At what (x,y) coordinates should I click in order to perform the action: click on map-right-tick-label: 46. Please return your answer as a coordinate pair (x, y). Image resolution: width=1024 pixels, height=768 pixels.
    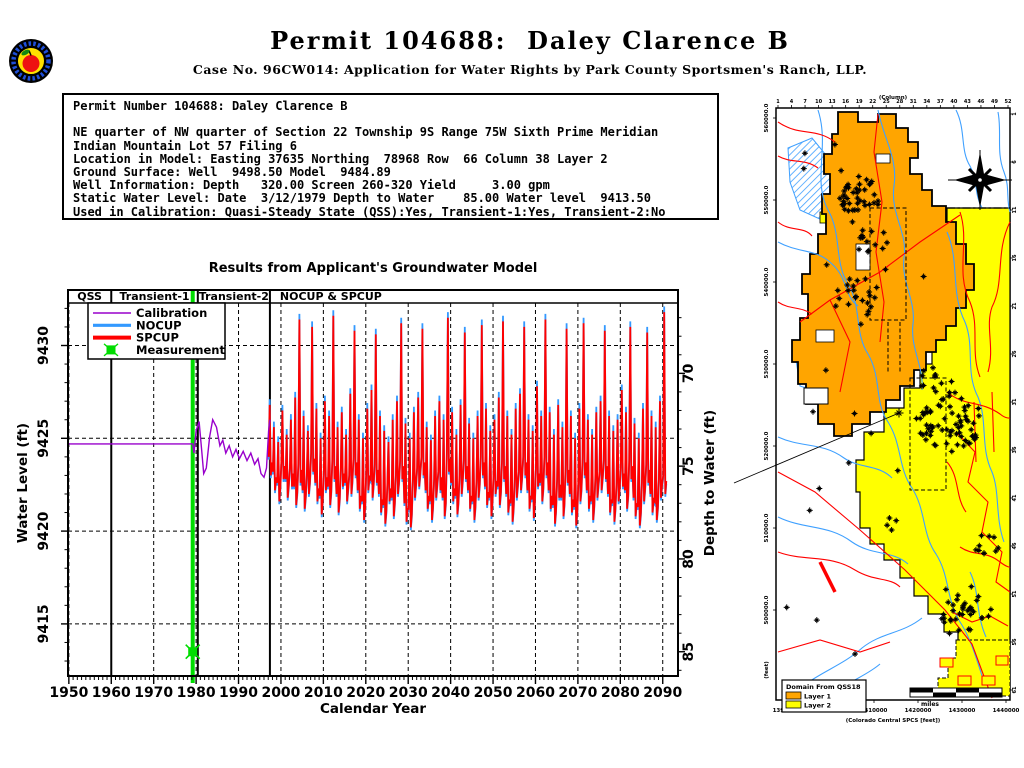
    Looking at the image, I should click on (1015, 545).